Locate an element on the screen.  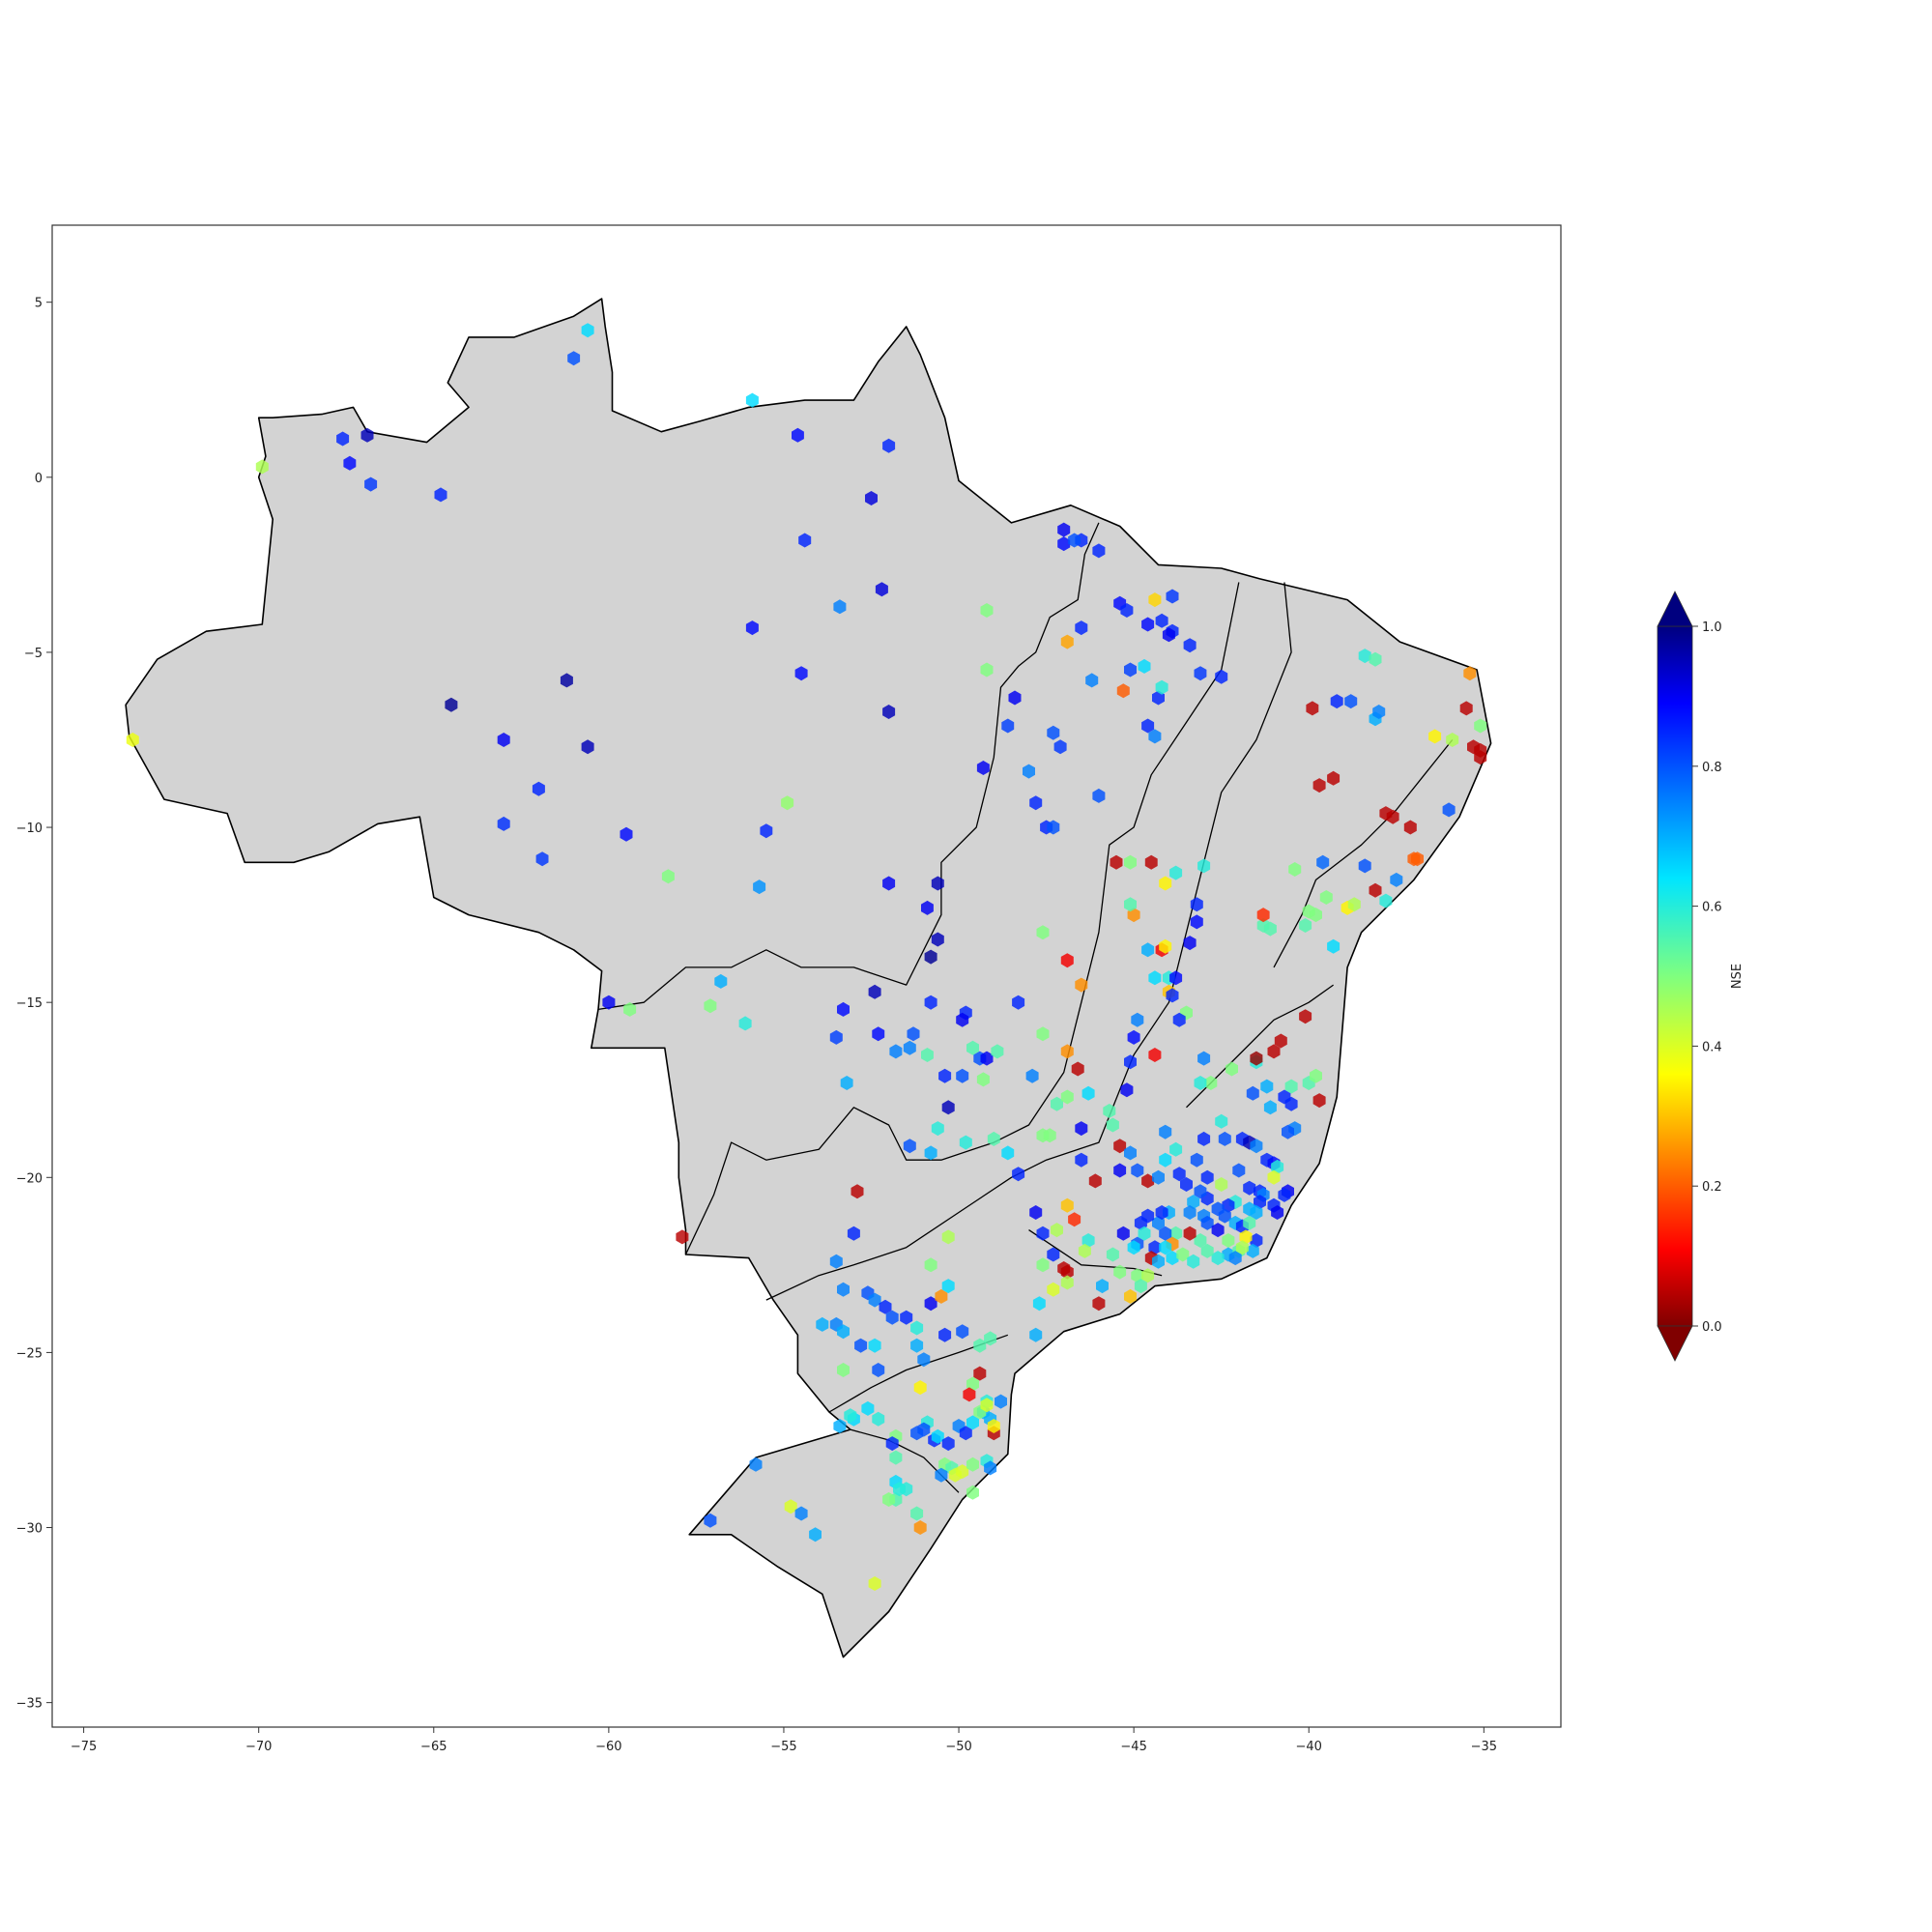
colorbar-tick-label: 0.4 is located at coordinates (1712, 1047).